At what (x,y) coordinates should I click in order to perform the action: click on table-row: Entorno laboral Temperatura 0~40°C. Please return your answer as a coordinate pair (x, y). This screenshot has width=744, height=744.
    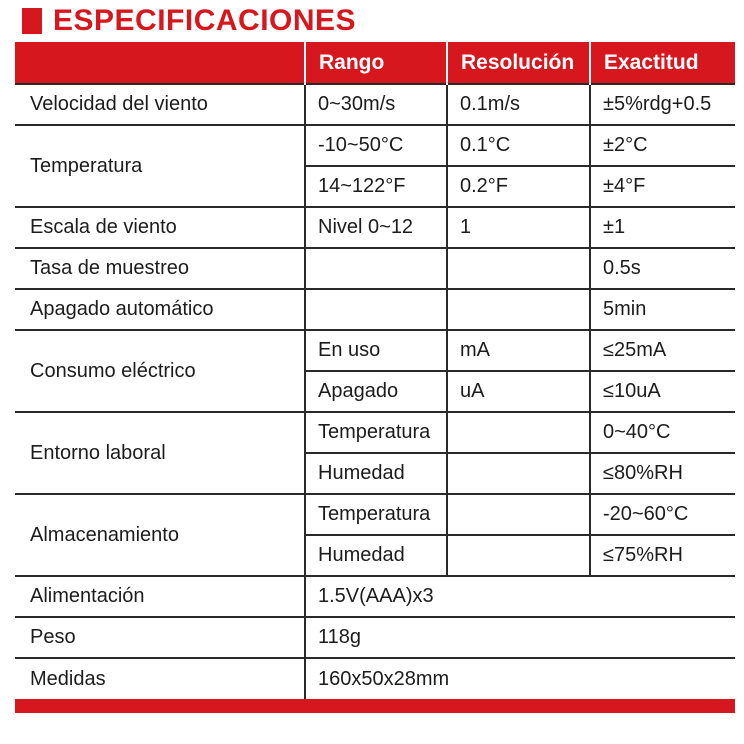
    Looking at the image, I should click on (375, 453).